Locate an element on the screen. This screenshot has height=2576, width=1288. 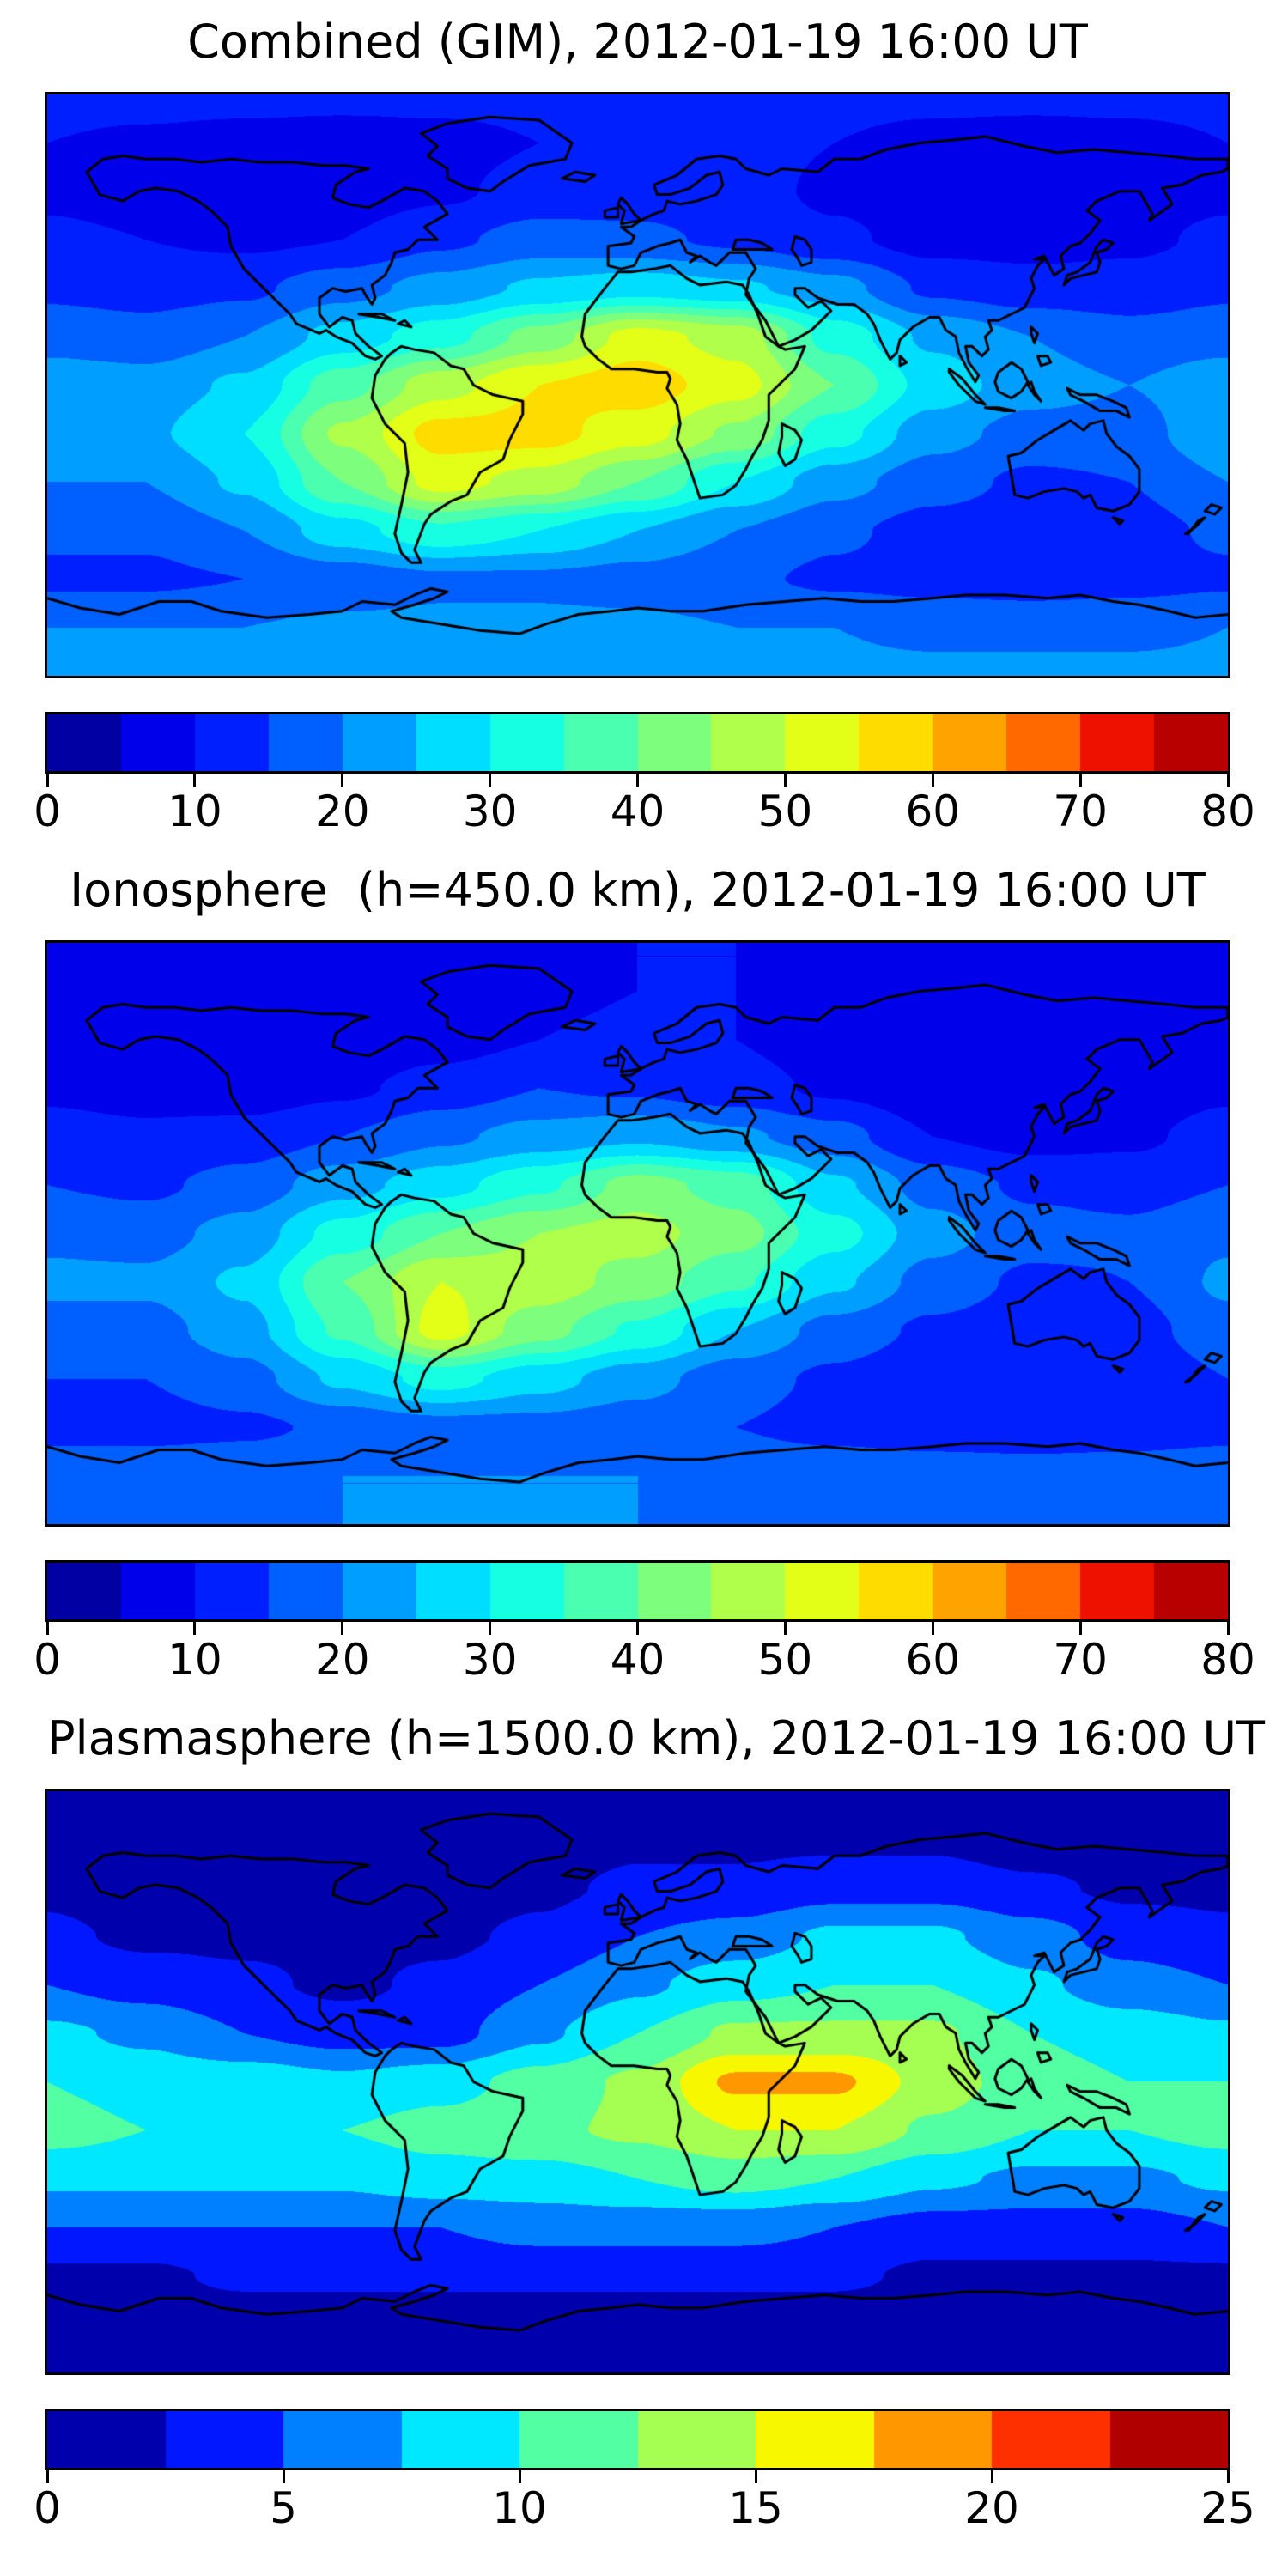
colorbar-plasmasphere is located at coordinates (638, 2440).